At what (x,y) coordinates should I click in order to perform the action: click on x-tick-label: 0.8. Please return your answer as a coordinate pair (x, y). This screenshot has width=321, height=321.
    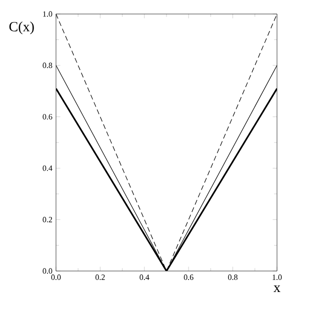
    Looking at the image, I should click on (233, 277).